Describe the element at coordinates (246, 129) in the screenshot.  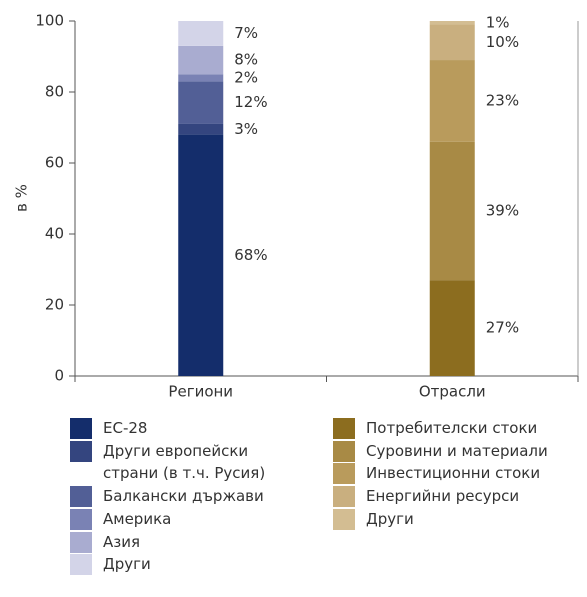
I see `data-label: 3%` at that location.